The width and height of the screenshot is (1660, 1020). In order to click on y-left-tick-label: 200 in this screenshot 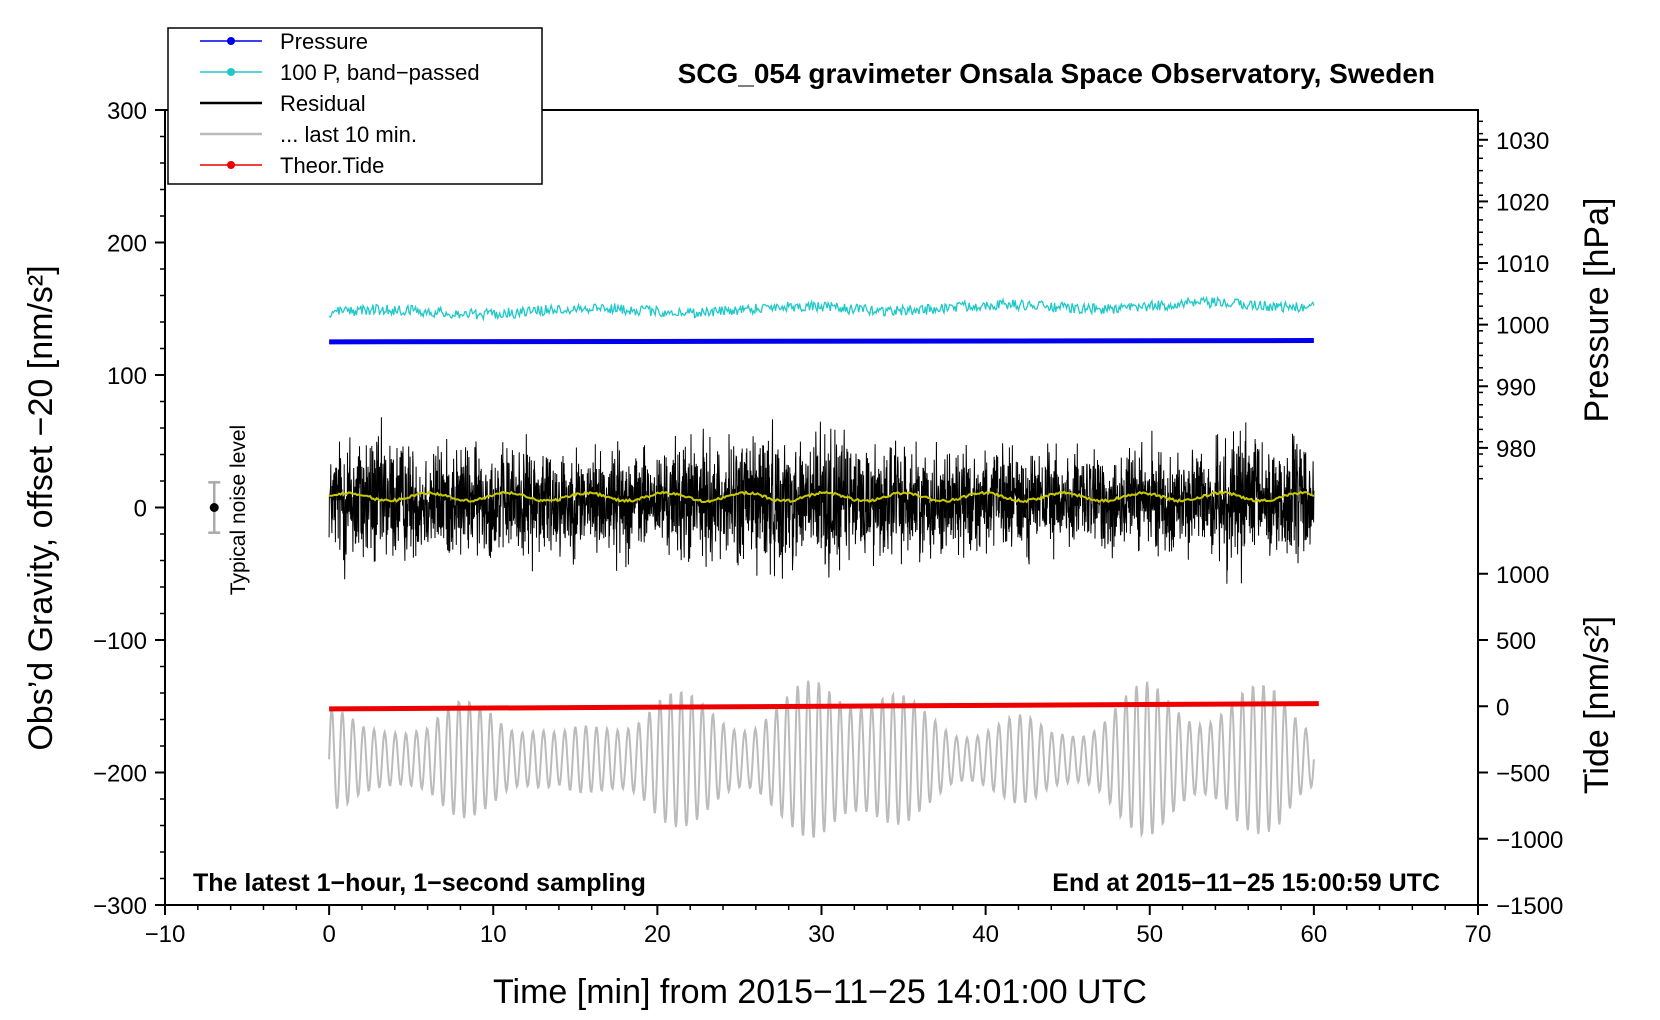, I will do `click(127, 244)`.